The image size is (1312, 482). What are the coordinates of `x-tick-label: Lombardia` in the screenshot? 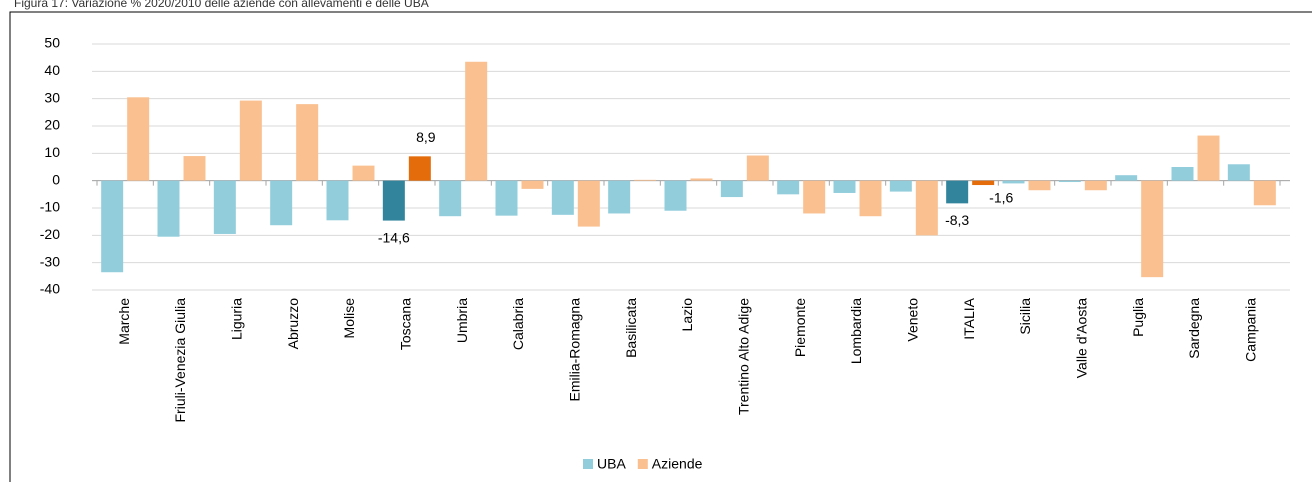 It's located at (856, 331).